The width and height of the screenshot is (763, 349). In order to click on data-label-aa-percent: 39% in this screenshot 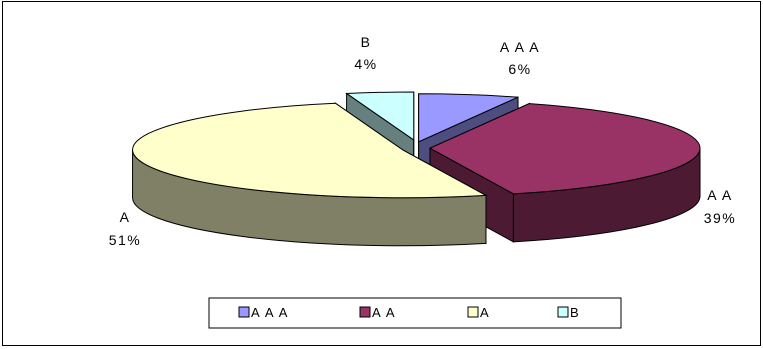, I will do `click(720, 218)`.